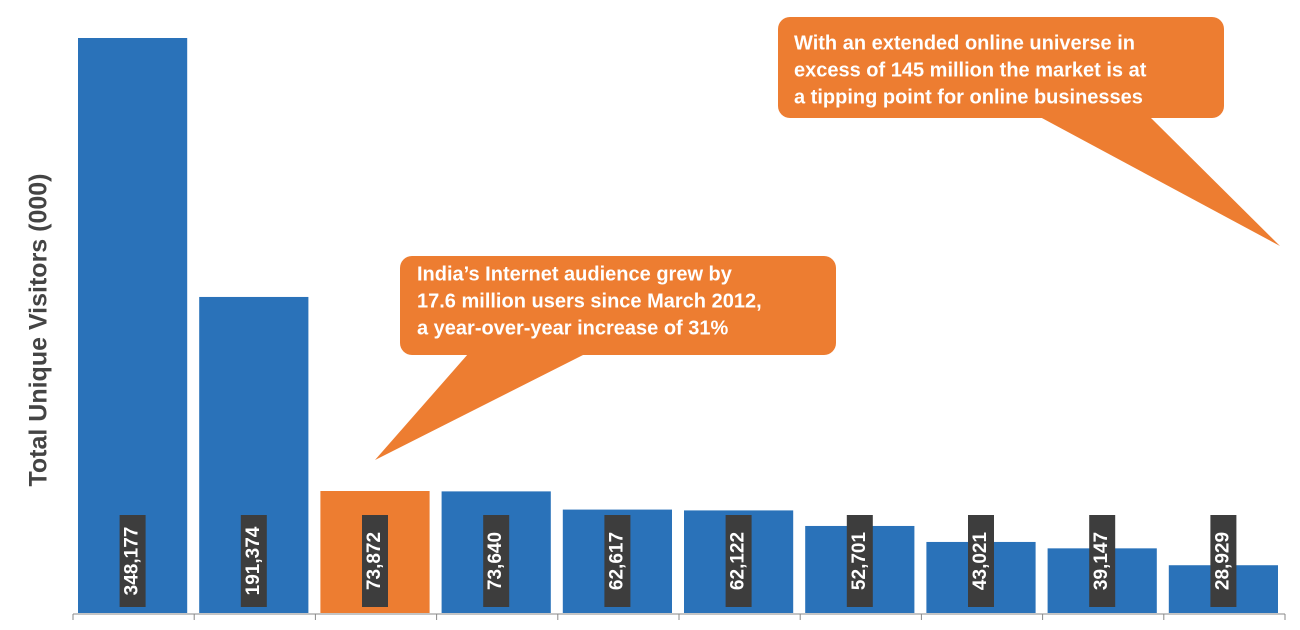 This screenshot has width=1300, height=630. I want to click on value-label: 62,122, so click(738, 561).